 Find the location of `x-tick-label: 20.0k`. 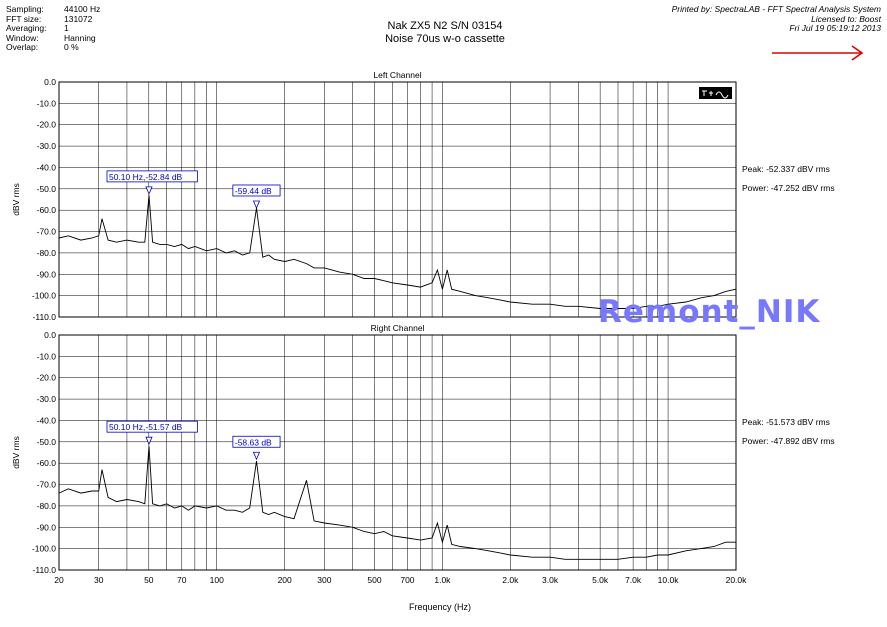

x-tick-label: 20.0k is located at coordinates (737, 580).